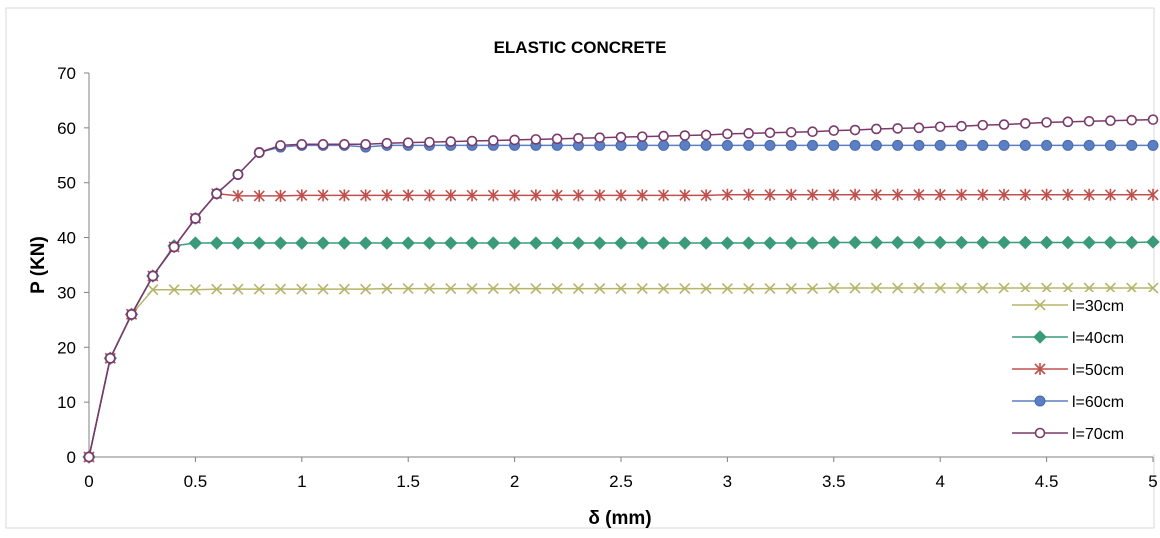 The width and height of the screenshot is (1160, 538). What do you see at coordinates (408, 481) in the screenshot?
I see `x-tick-label: 1.5` at bounding box center [408, 481].